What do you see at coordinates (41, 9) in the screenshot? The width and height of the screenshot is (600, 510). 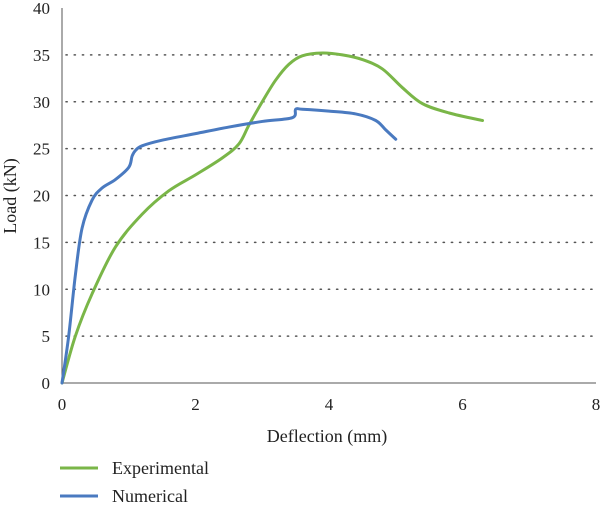 I see `y-tick-label: 40` at bounding box center [41, 9].